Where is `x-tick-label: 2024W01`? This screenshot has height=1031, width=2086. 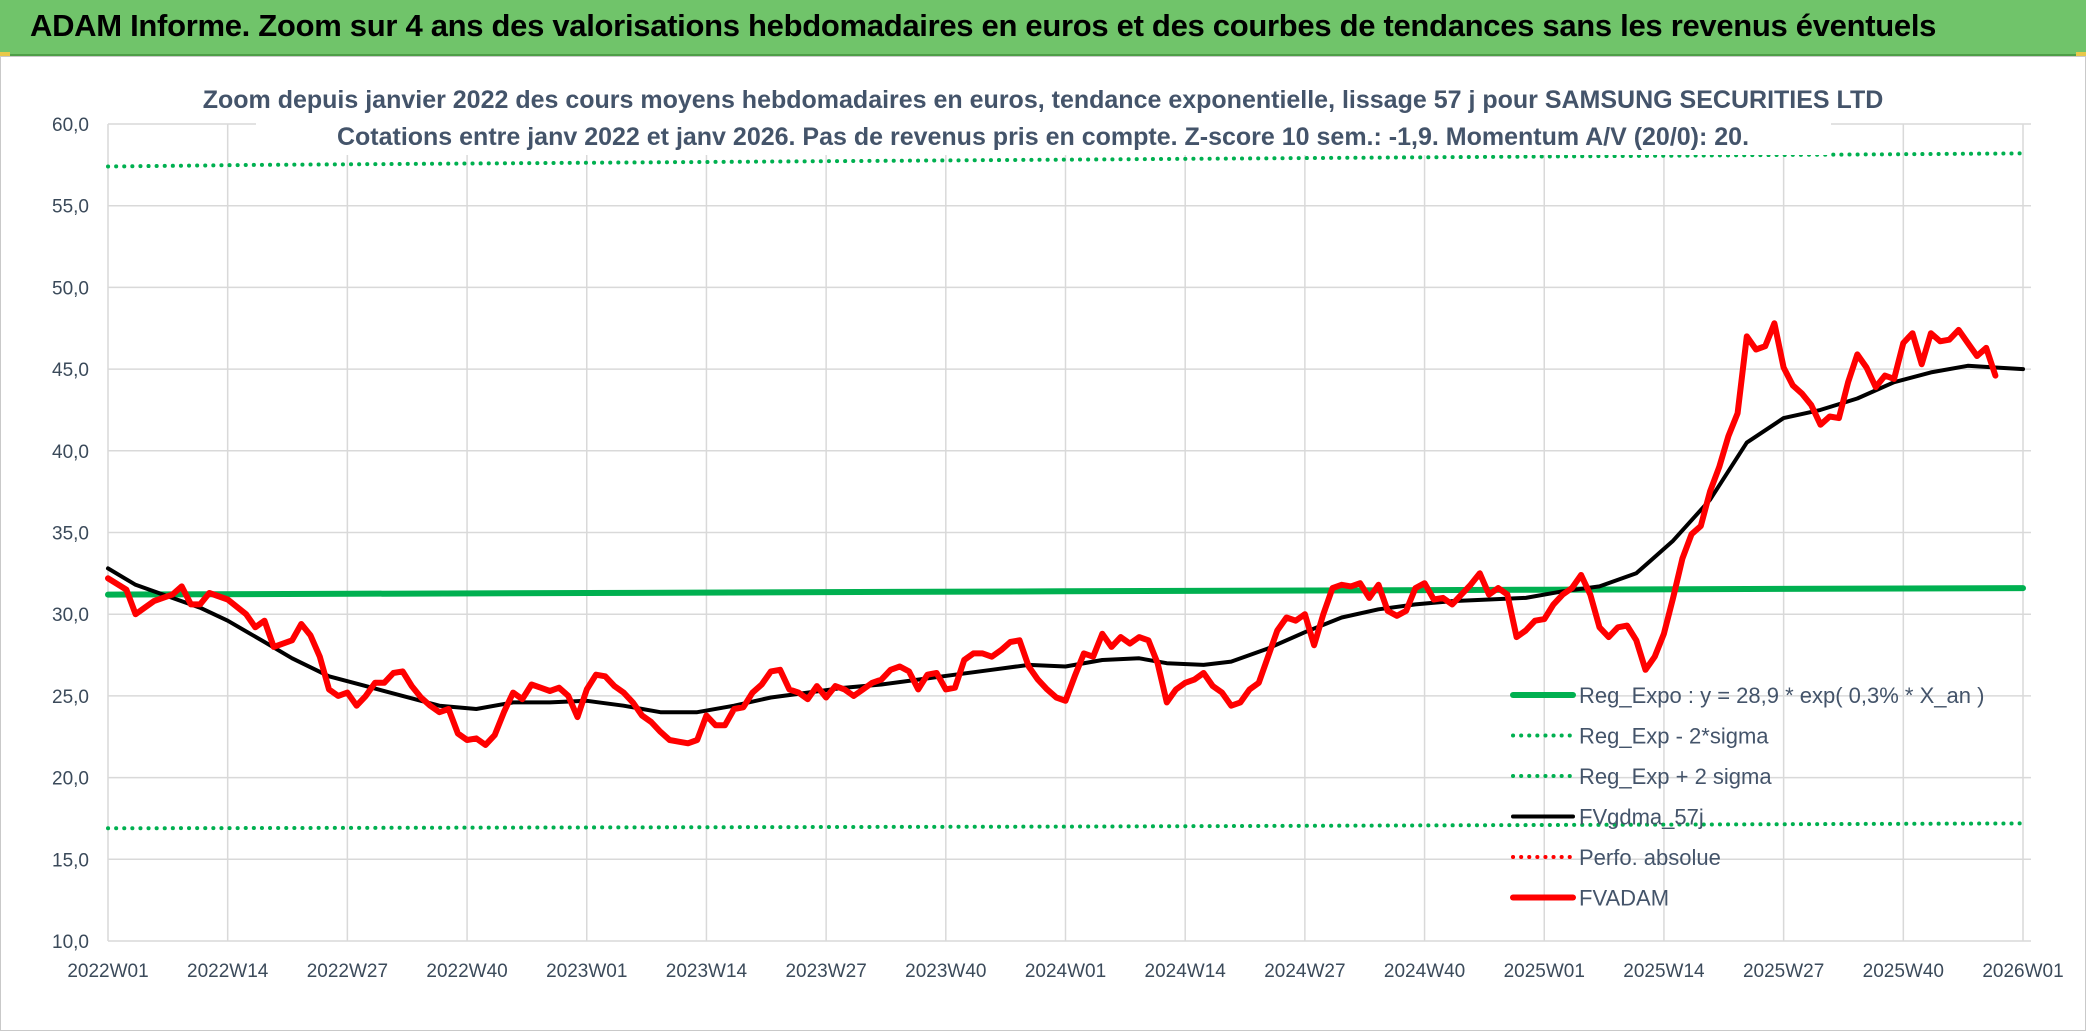 x-tick-label: 2024W01 is located at coordinates (1065, 971).